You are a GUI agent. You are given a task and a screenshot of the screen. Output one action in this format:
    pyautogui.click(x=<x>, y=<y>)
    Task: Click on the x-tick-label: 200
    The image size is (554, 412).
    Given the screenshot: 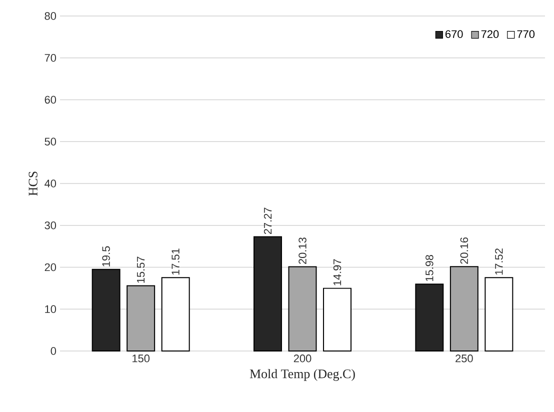 What is the action you would take?
    pyautogui.click(x=303, y=358)
    